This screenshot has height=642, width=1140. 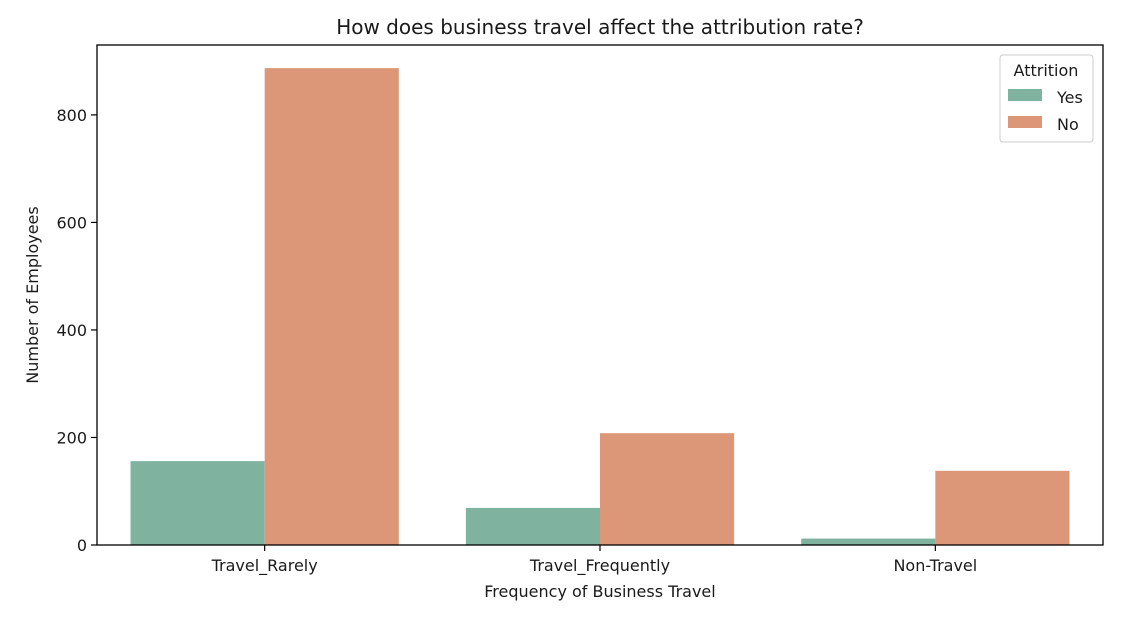 I want to click on legend: Attrition Yes No, so click(x=1046, y=98).